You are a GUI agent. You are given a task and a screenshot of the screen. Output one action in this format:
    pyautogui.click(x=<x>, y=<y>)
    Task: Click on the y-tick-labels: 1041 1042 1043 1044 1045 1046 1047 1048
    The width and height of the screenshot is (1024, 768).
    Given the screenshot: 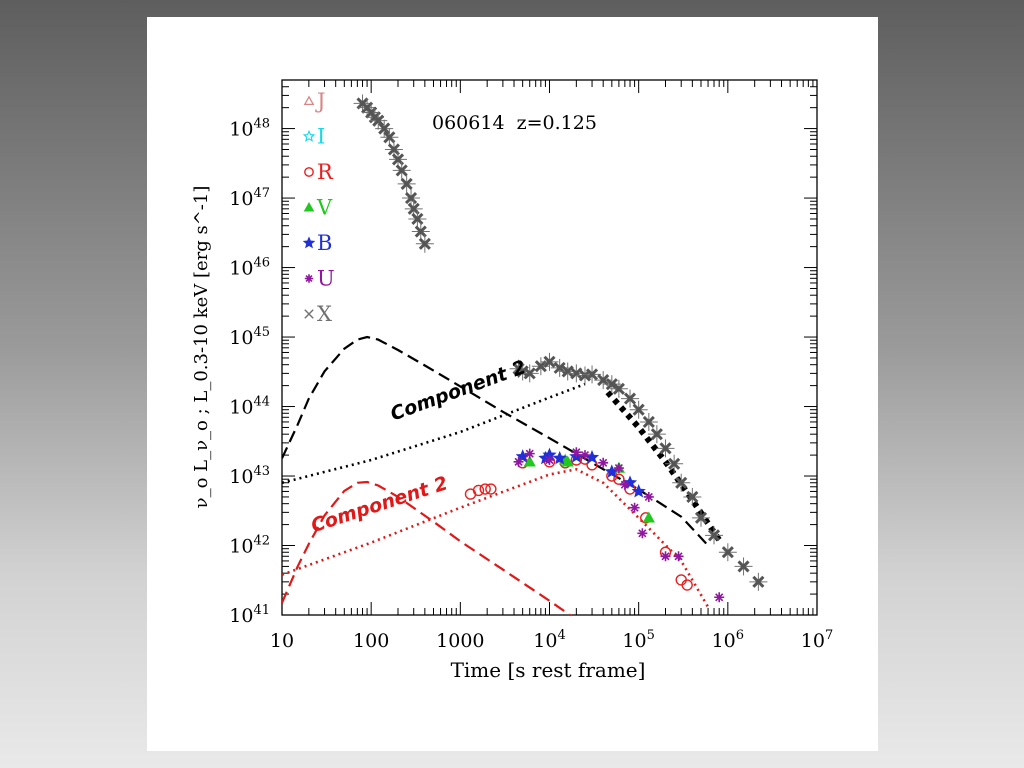 What is the action you would take?
    pyautogui.click(x=249, y=372)
    